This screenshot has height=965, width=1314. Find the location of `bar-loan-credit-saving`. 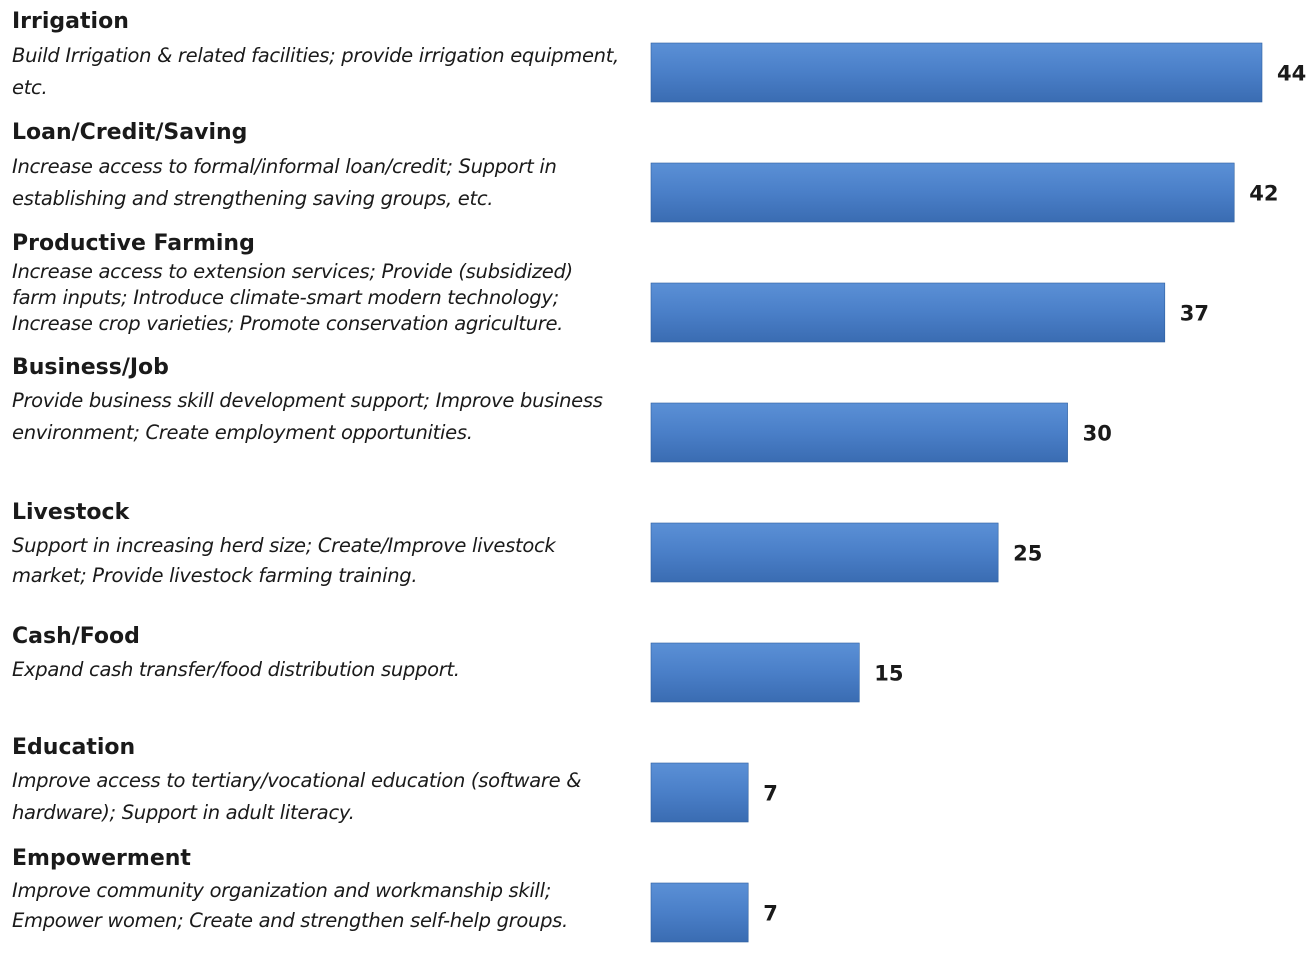

bar-loan-credit-saving is located at coordinates (942, 192).